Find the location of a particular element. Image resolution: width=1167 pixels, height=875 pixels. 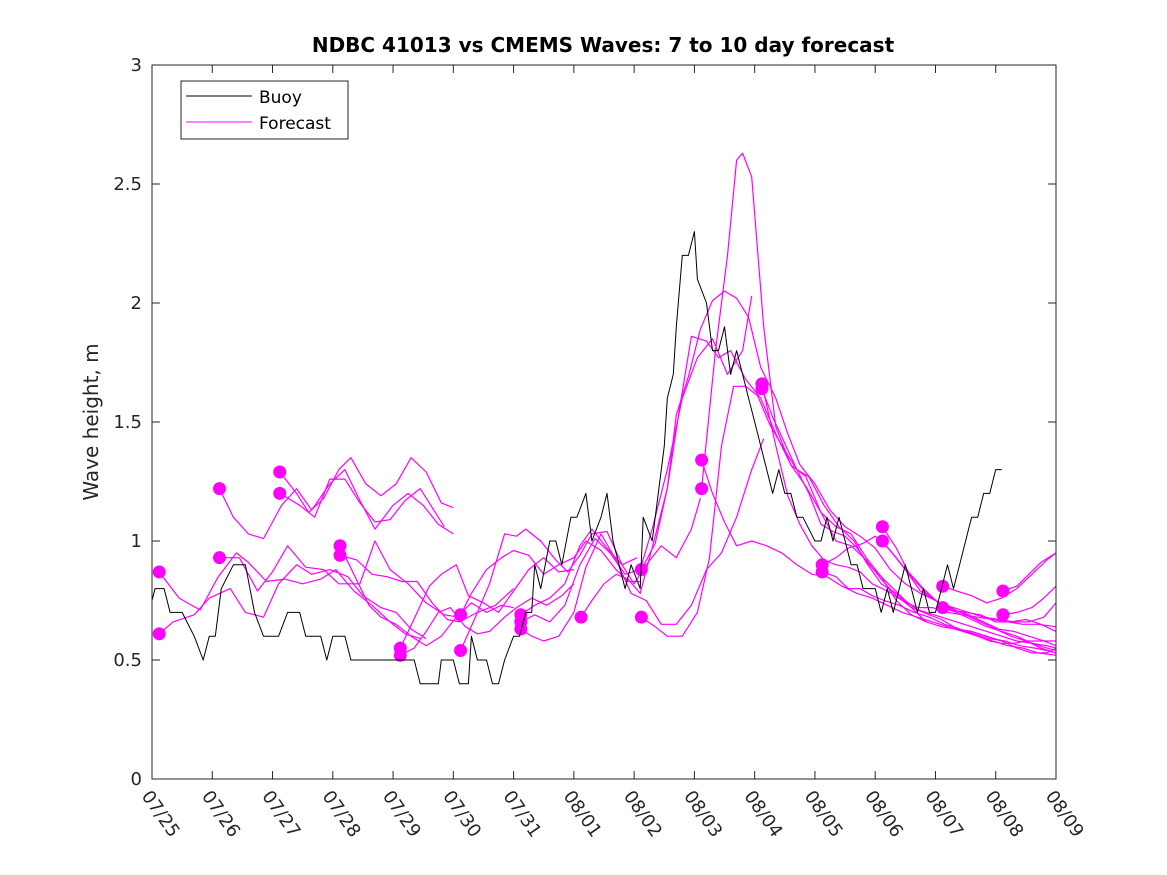

legend-box is located at coordinates (264, 110).